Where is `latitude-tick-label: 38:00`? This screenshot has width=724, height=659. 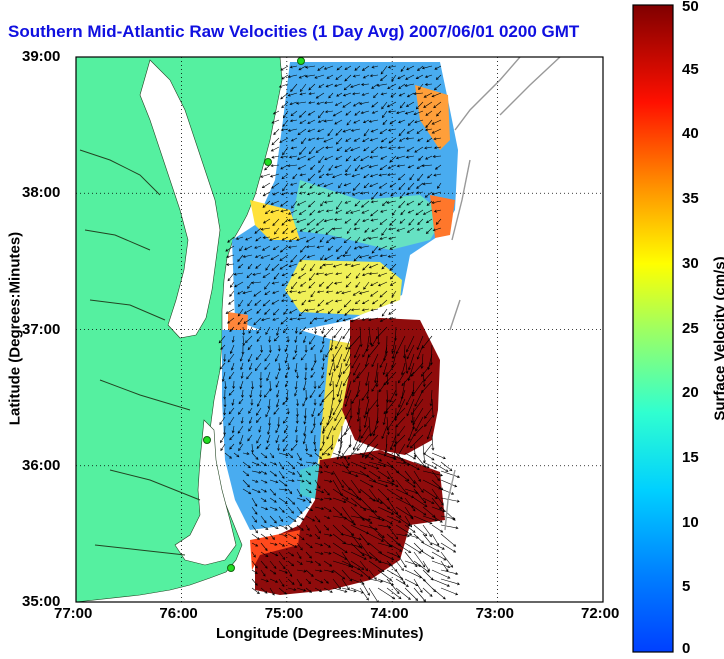 latitude-tick-label: 38:00 is located at coordinates (41, 193).